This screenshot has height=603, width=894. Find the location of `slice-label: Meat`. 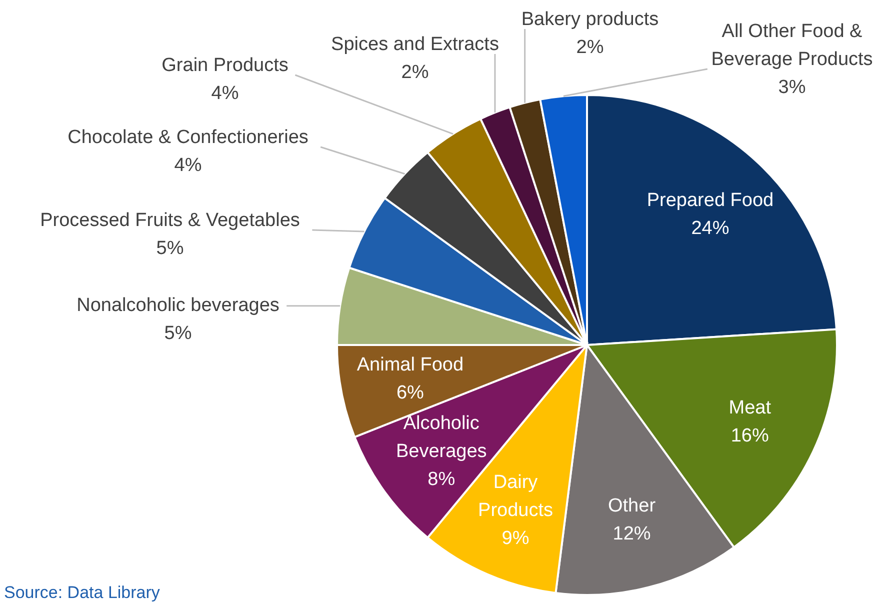

slice-label: Meat is located at coordinates (750, 408).